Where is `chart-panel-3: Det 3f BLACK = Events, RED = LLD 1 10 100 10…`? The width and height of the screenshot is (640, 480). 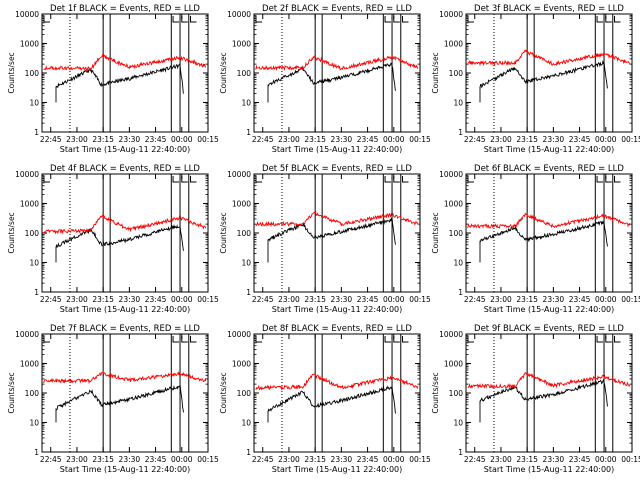
chart-panel-3: Det 3f BLACK = Events, RED = LLD 1 10 100 10… is located at coordinates (535, 79).